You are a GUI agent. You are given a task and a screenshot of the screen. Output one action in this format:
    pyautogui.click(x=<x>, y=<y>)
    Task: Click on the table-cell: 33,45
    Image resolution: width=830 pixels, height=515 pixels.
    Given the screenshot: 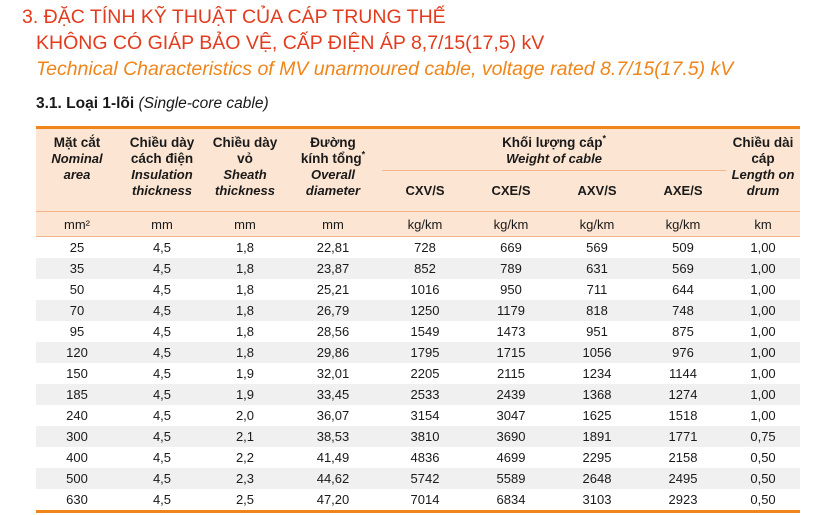 What is the action you would take?
    pyautogui.click(x=333, y=394)
    